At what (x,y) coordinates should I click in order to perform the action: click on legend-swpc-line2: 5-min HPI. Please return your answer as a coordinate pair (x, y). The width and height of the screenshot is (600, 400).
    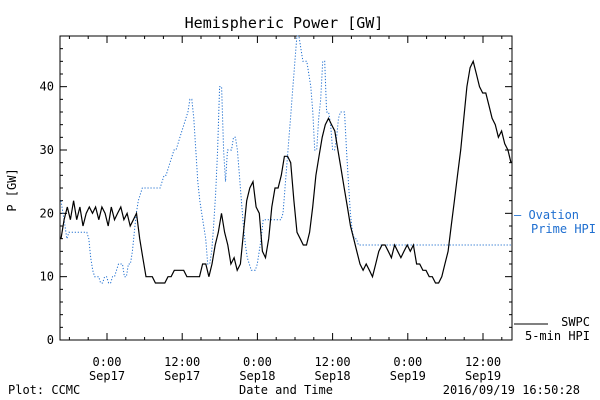
    Looking at the image, I should click on (557, 336).